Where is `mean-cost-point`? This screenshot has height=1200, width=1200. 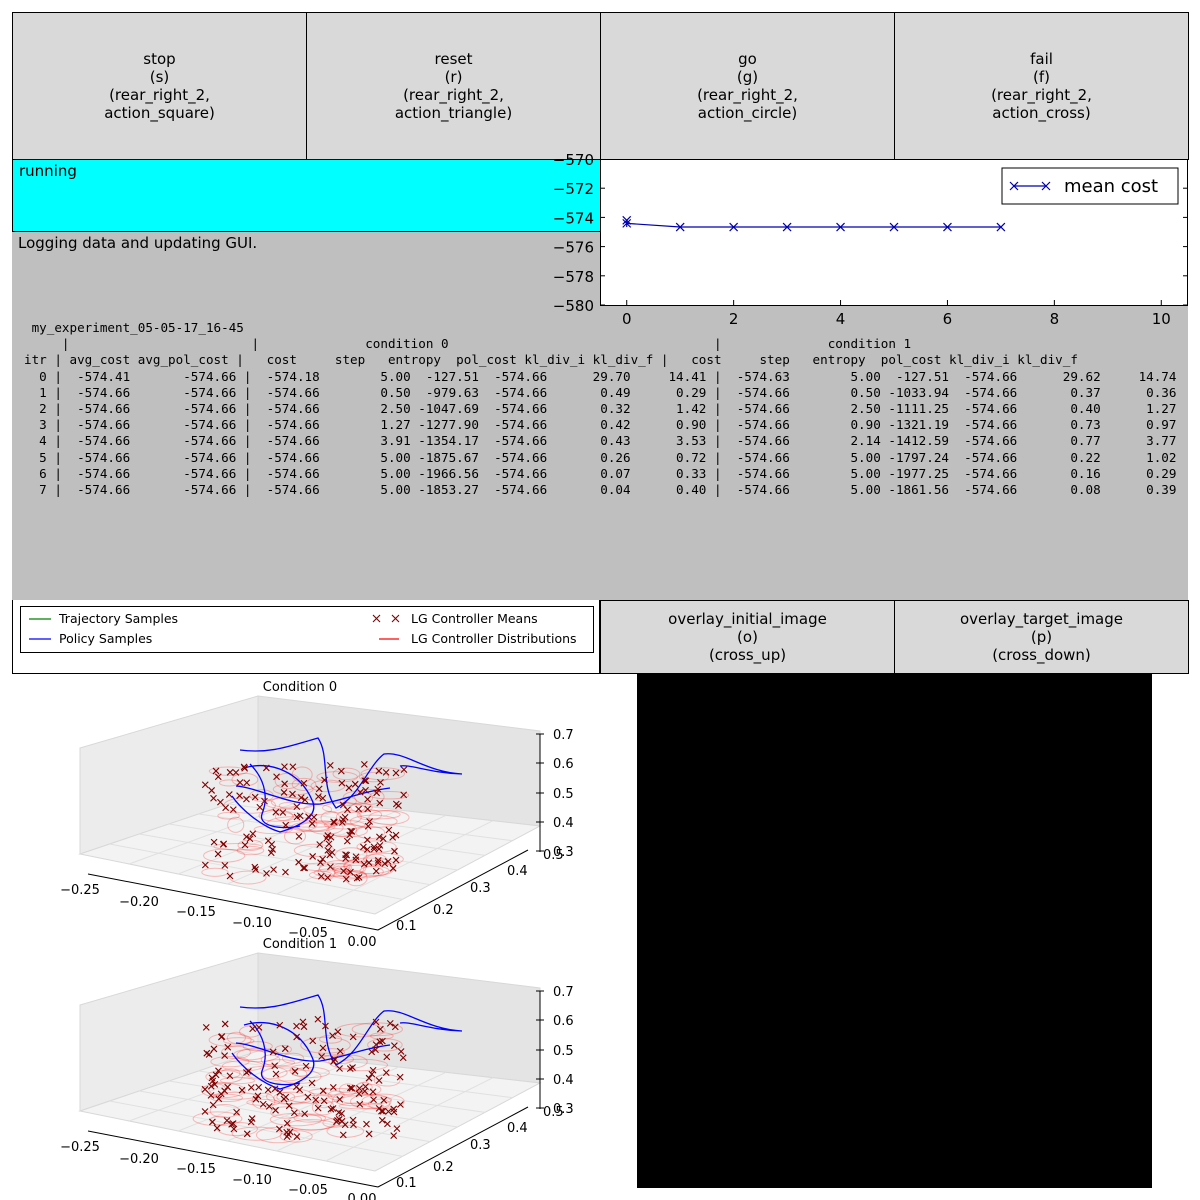
mean-cost-point is located at coordinates (947, 227).